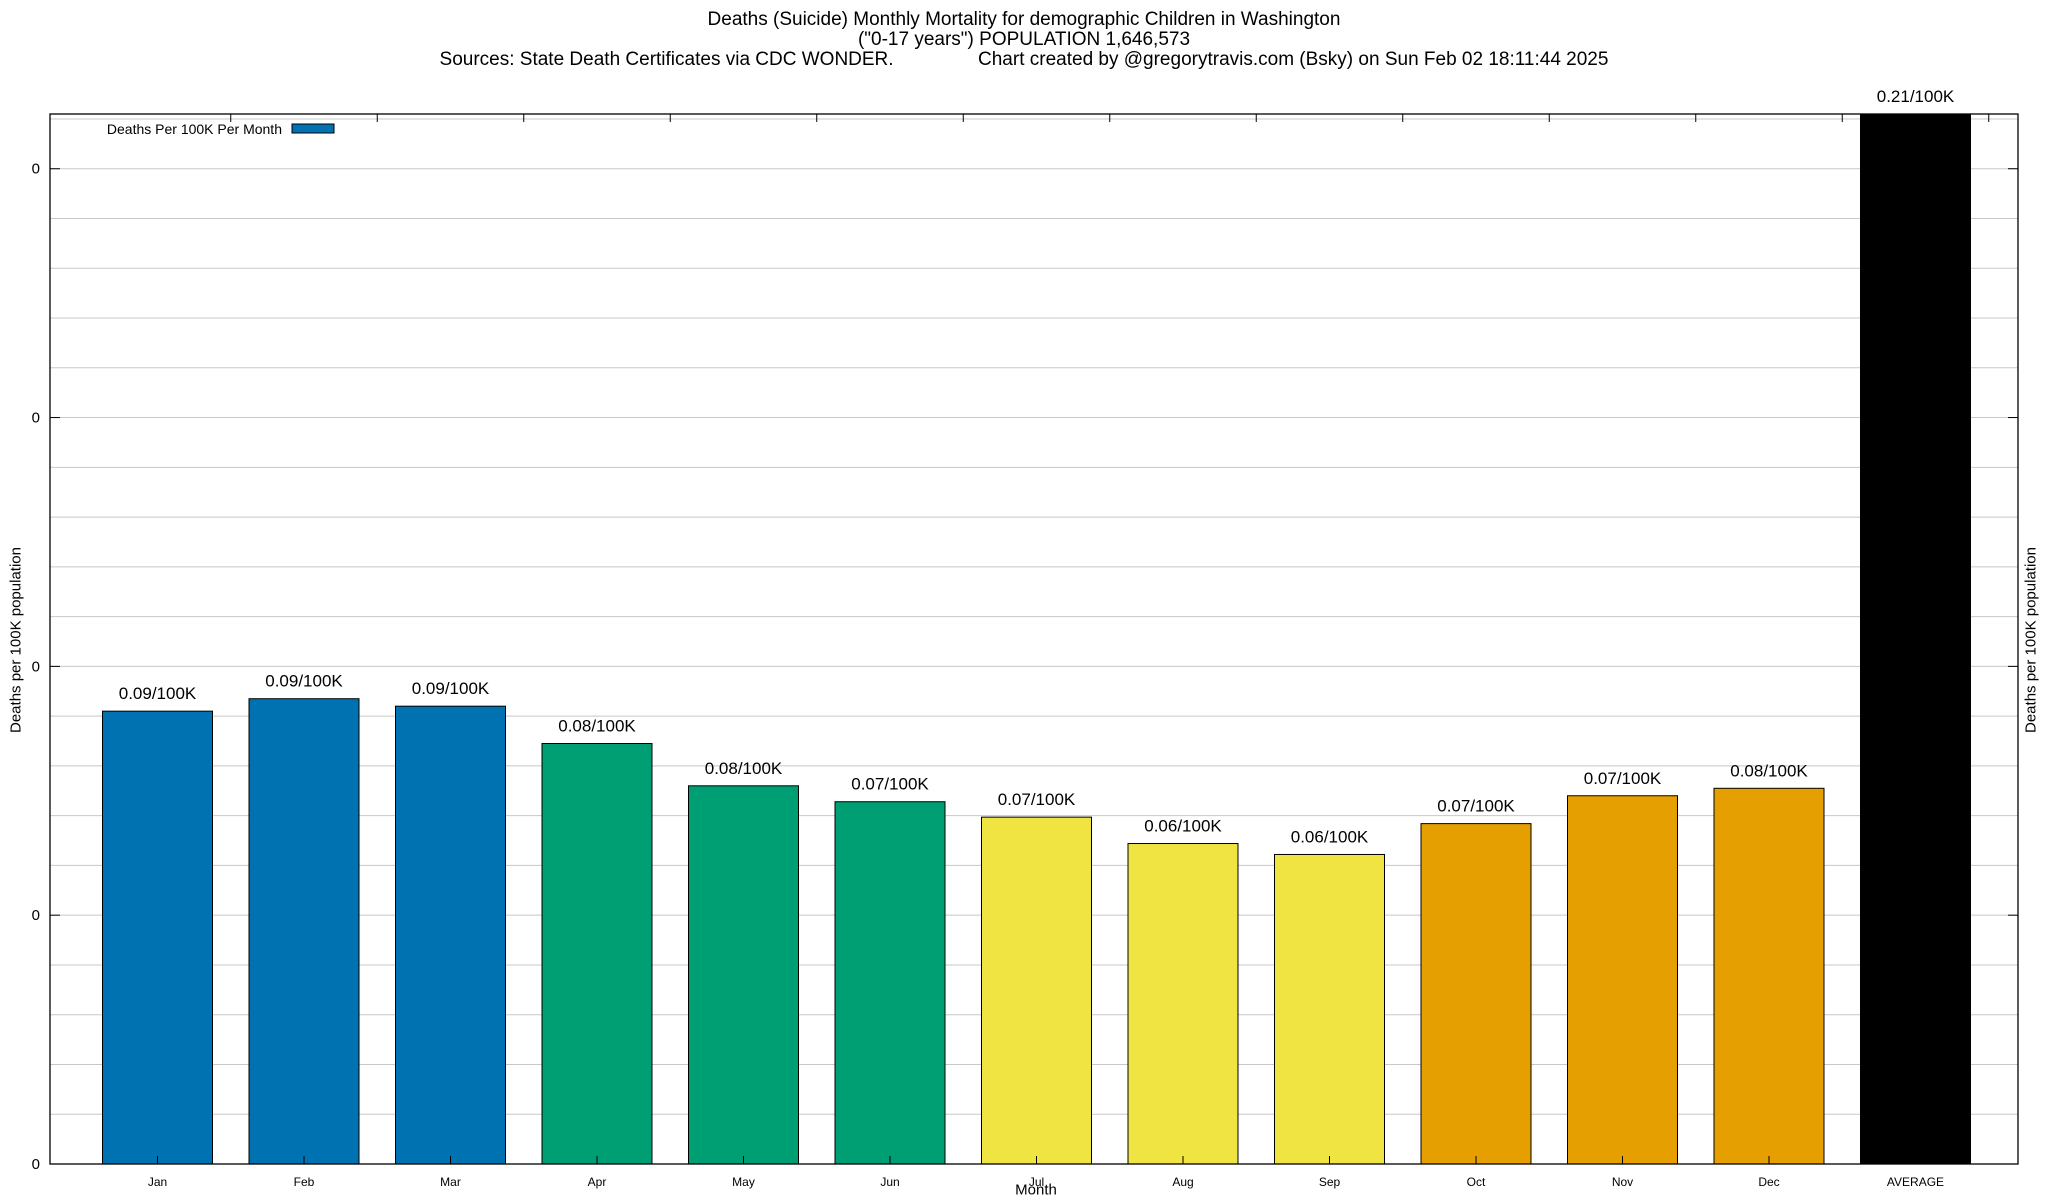 The width and height of the screenshot is (2048, 1200). Describe the element at coordinates (450, 1182) in the screenshot. I see `x-tick-label: Mar` at that location.